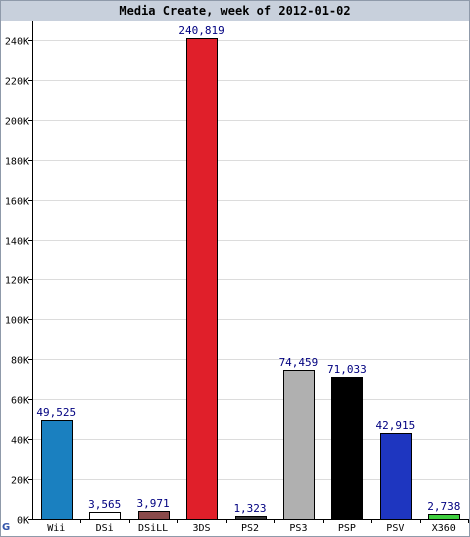 Image resolution: width=470 pixels, height=537 pixels. I want to click on bar-psv, so click(396, 476).